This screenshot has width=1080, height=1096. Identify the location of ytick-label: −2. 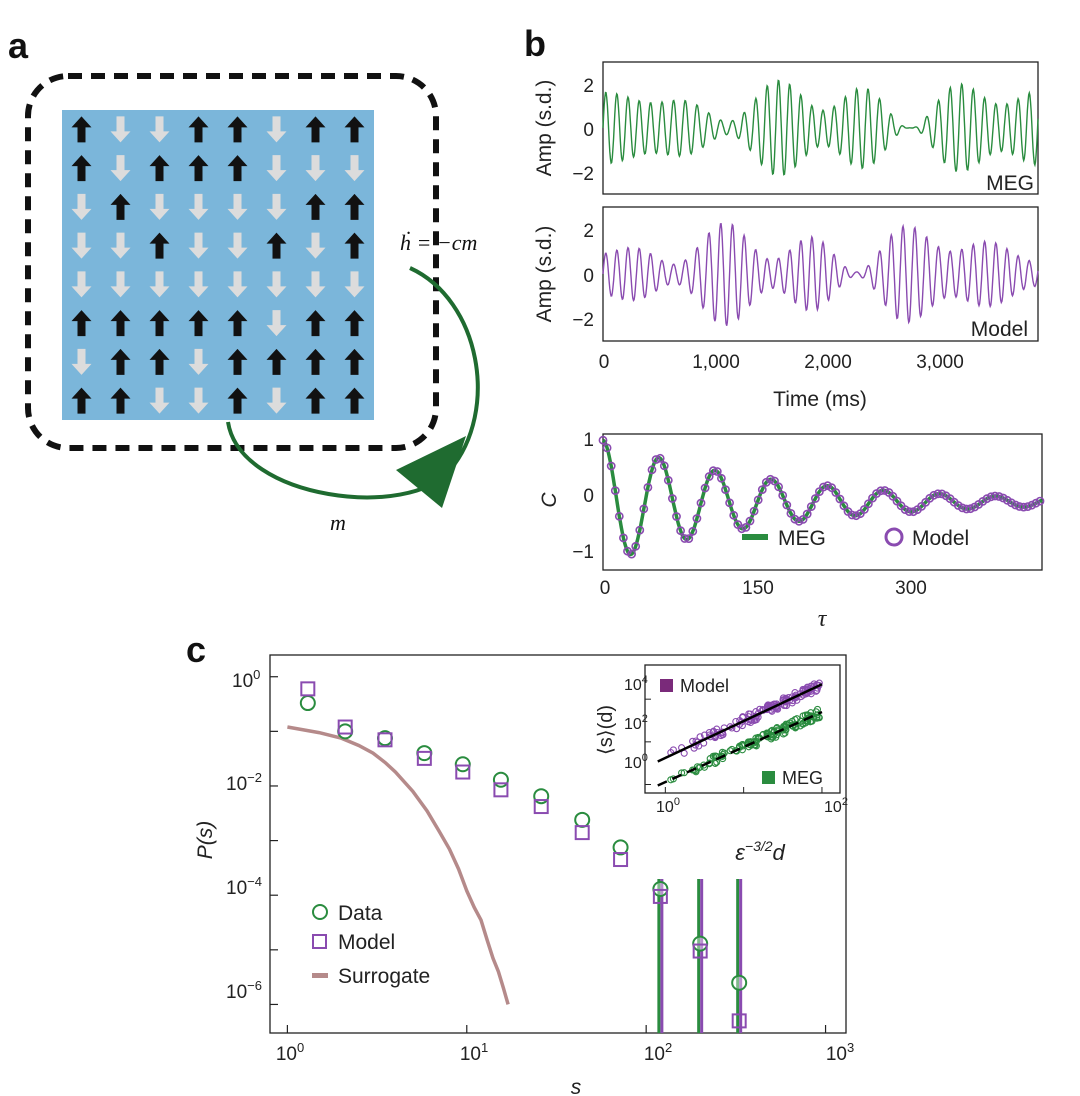
(583, 320).